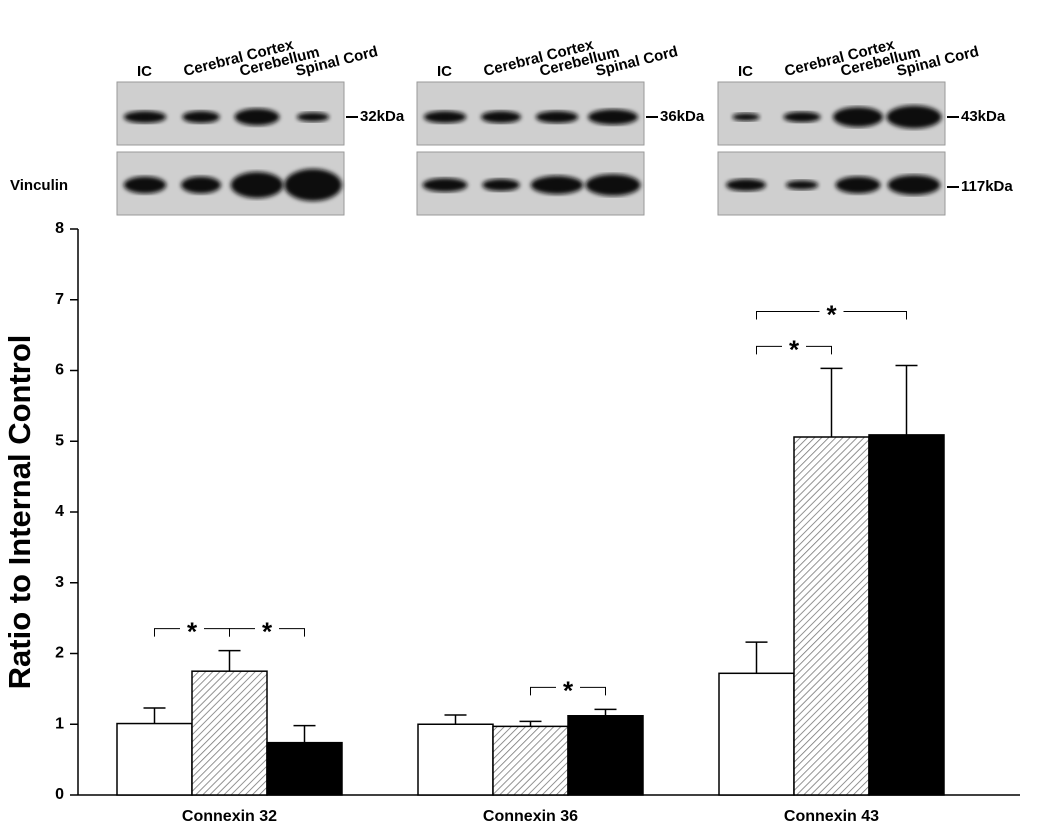  What do you see at coordinates (59, 299) in the screenshot?
I see `y-tick-label: 7` at bounding box center [59, 299].